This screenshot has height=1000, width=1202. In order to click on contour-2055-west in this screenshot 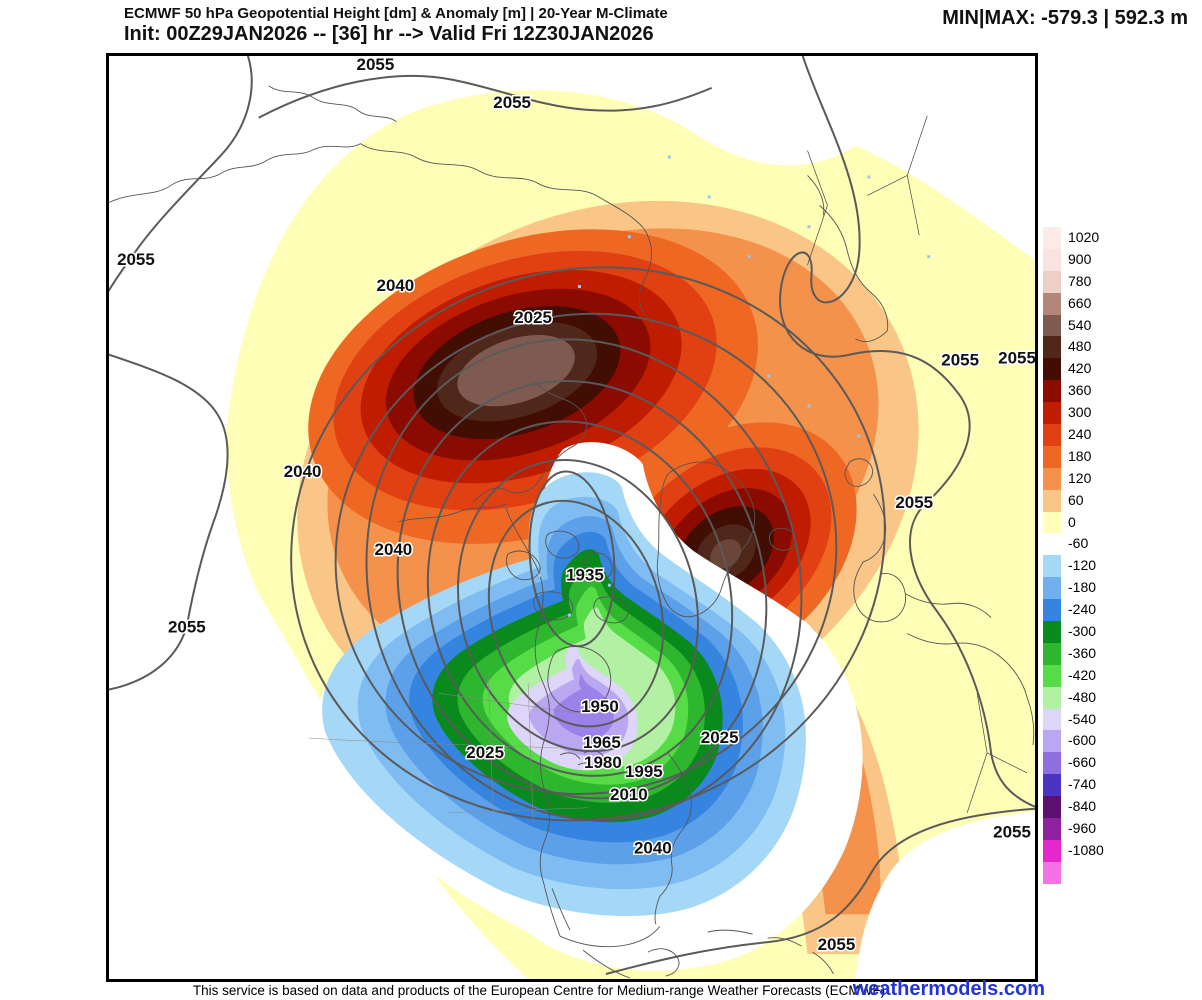, I will do `click(169, 522)`.